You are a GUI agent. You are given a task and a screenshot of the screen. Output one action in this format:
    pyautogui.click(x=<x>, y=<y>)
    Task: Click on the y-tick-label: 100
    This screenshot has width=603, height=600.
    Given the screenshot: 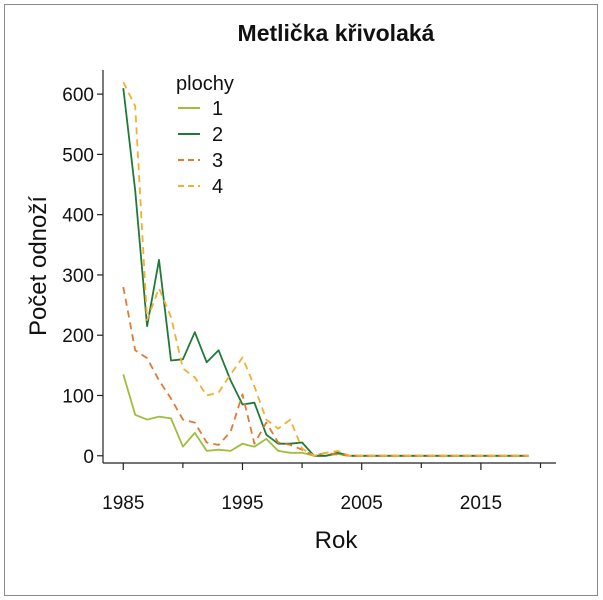 What is the action you would take?
    pyautogui.click(x=78, y=396)
    